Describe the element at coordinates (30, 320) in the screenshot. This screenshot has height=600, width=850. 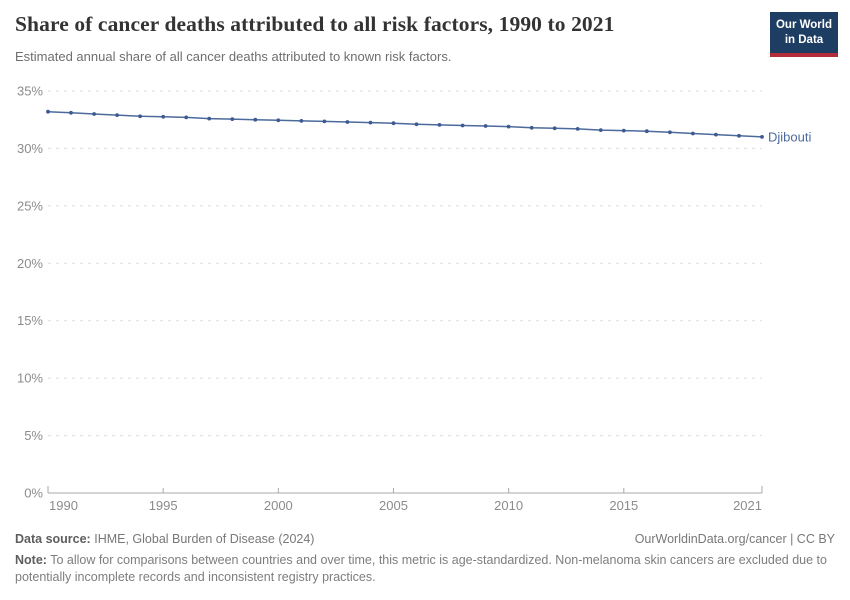
I see `y-axis-tick-label: 15%` at that location.